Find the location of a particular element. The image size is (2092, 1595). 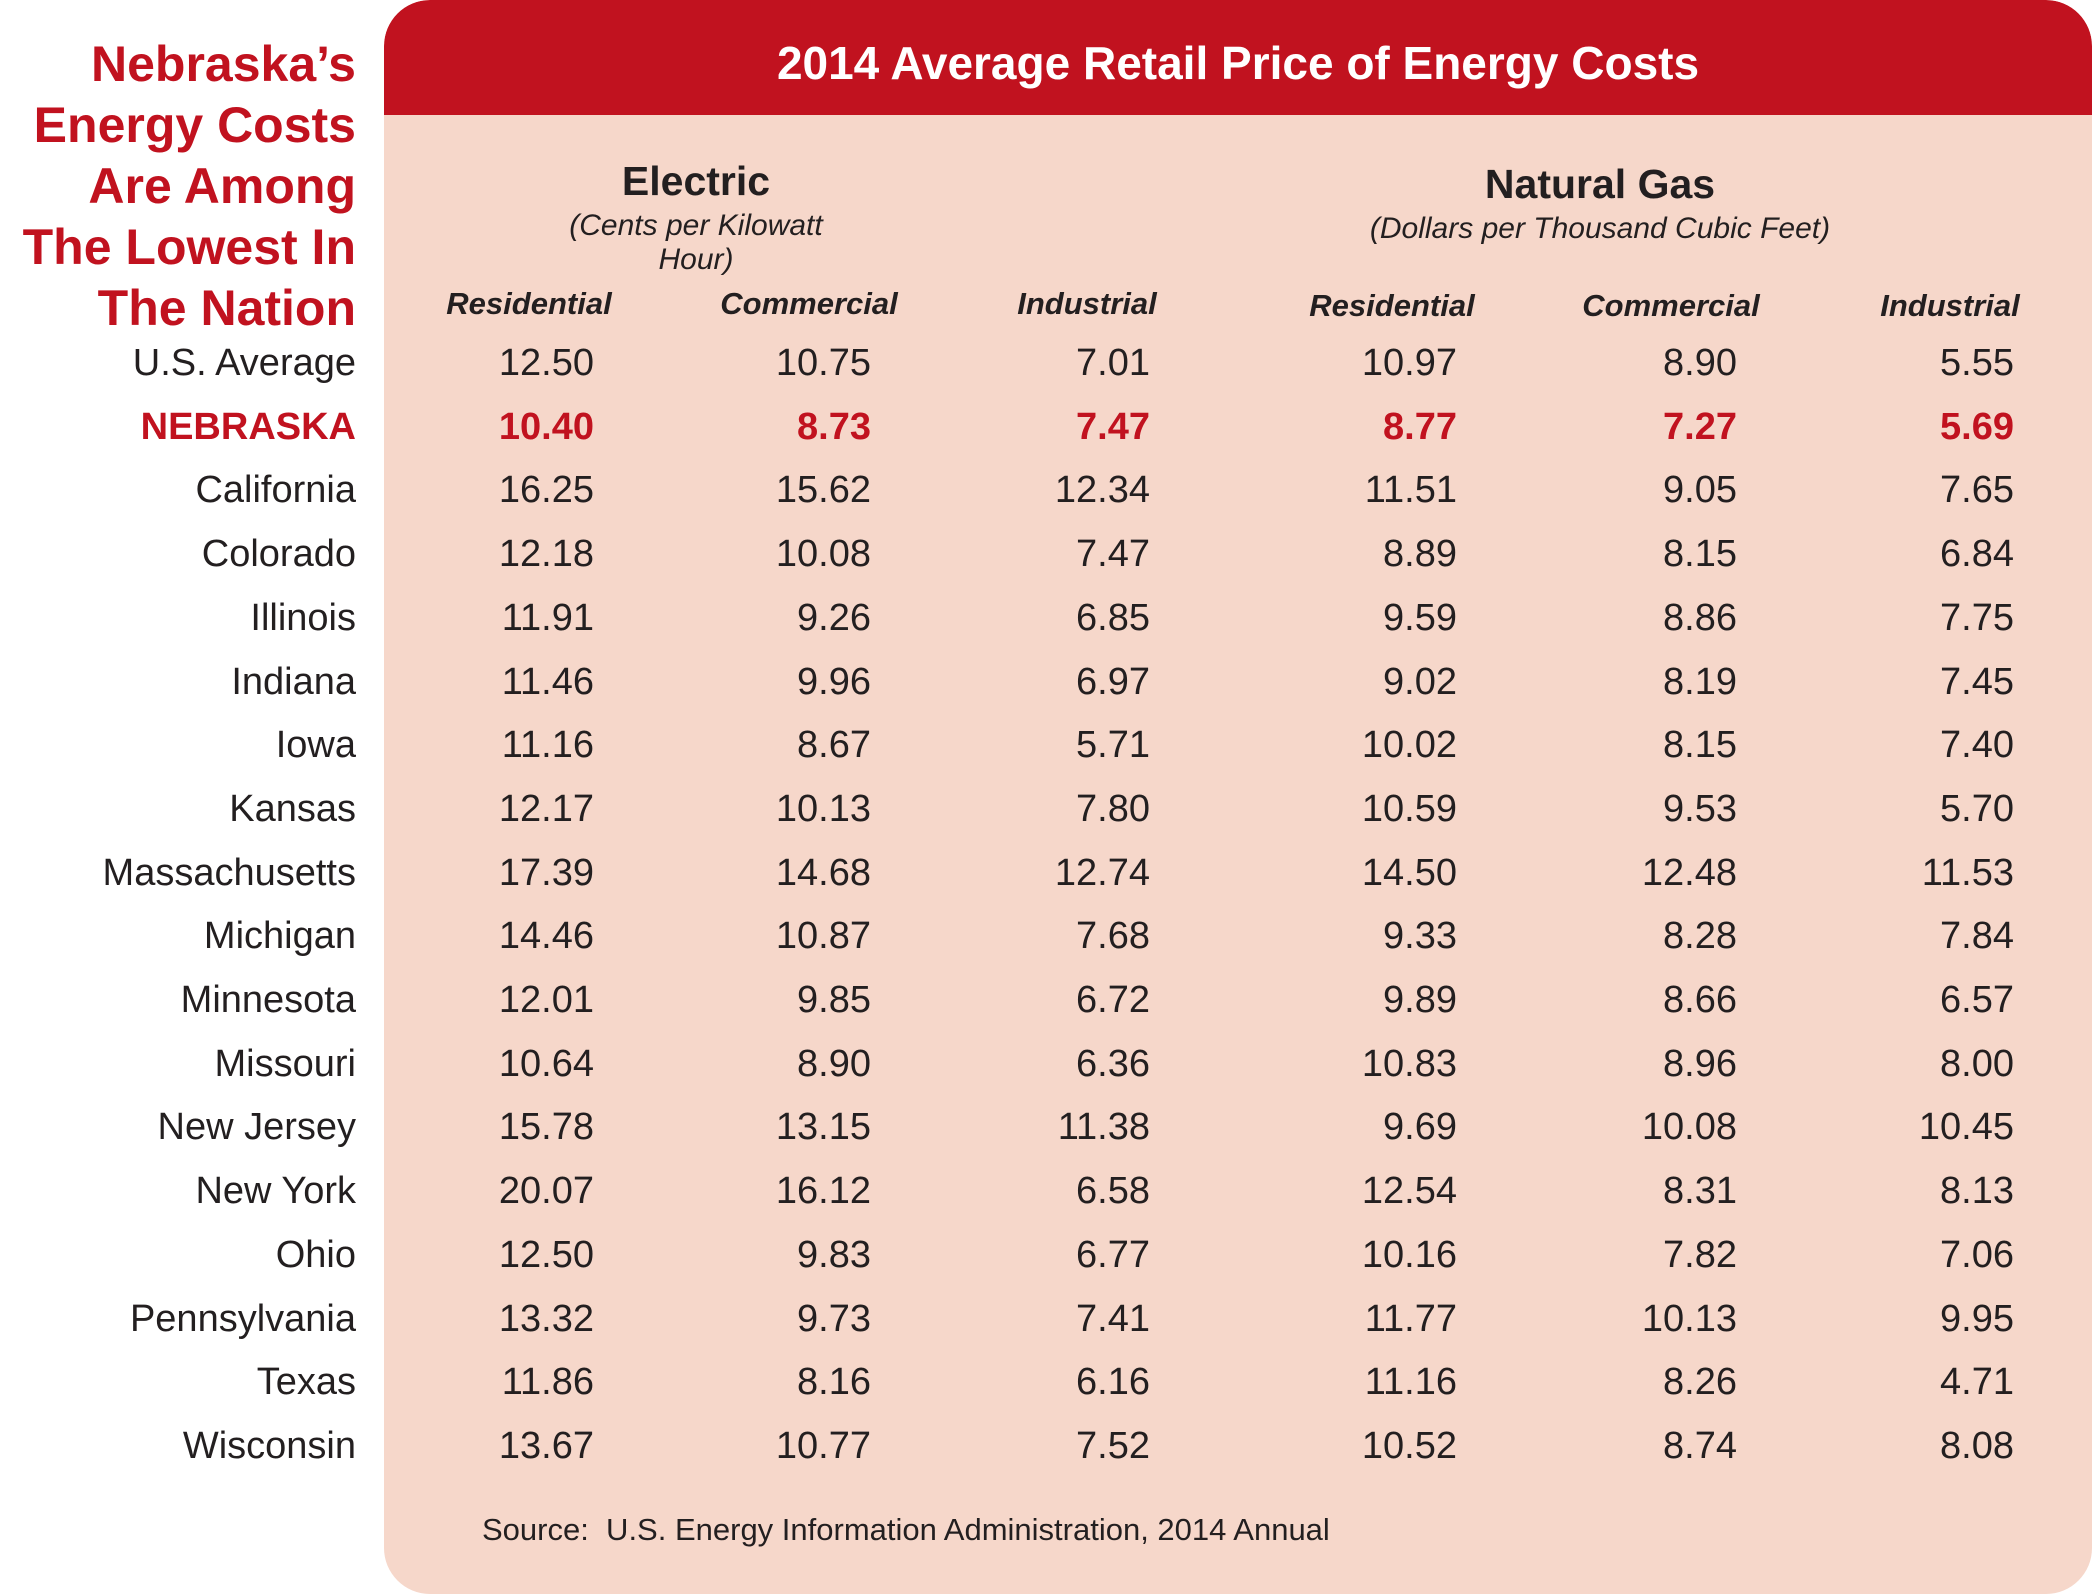

table-cell: 6.84 is located at coordinates (1977, 554).